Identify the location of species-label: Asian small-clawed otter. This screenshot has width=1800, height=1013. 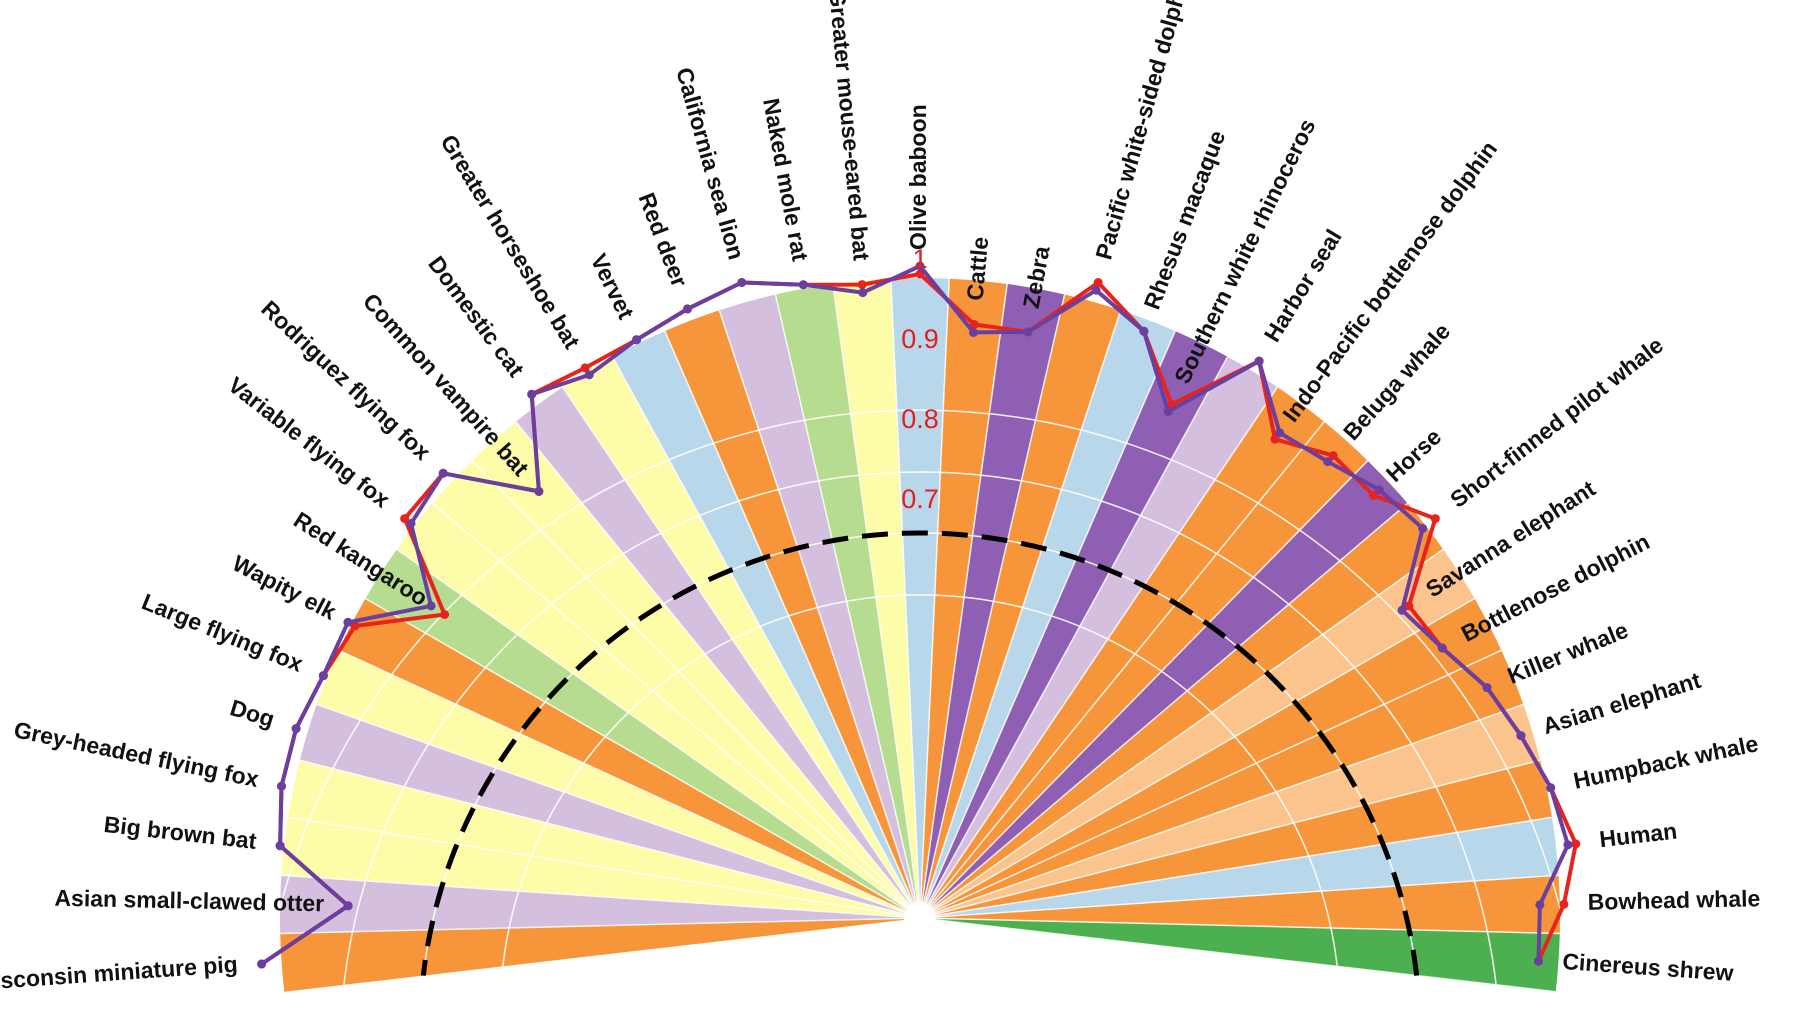
(189, 901).